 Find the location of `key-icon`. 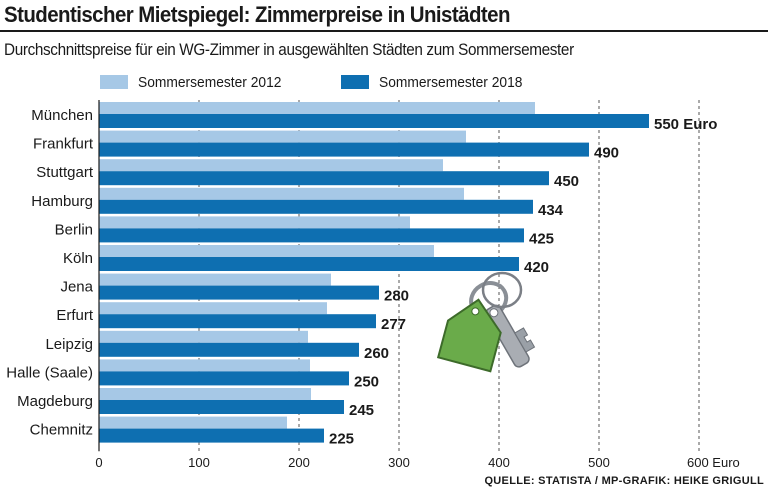

key-icon is located at coordinates (502, 324).